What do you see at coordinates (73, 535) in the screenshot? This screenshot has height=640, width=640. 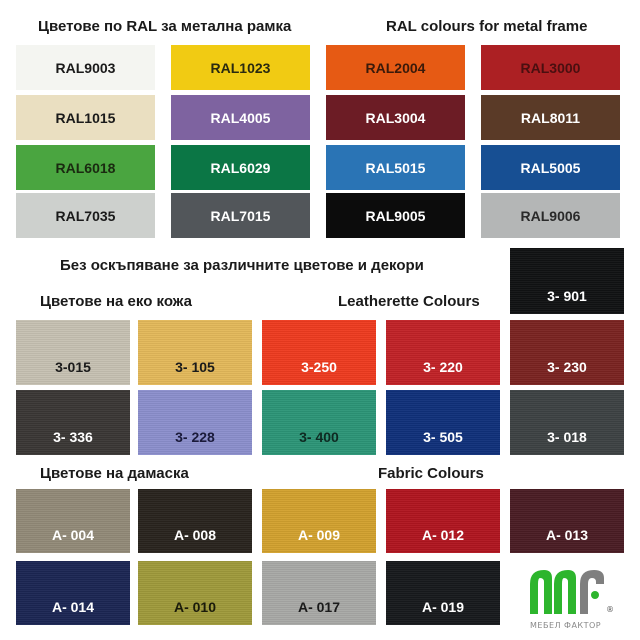 I see `swatch-label: A- 004` at bounding box center [73, 535].